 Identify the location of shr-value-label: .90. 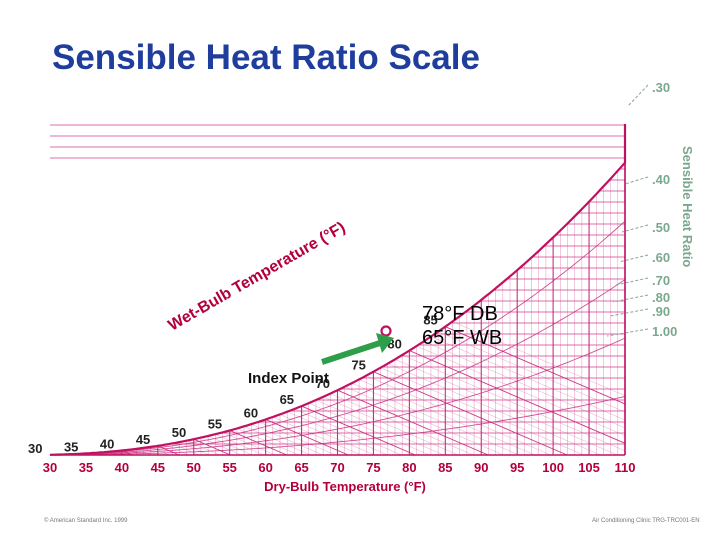
(661, 311).